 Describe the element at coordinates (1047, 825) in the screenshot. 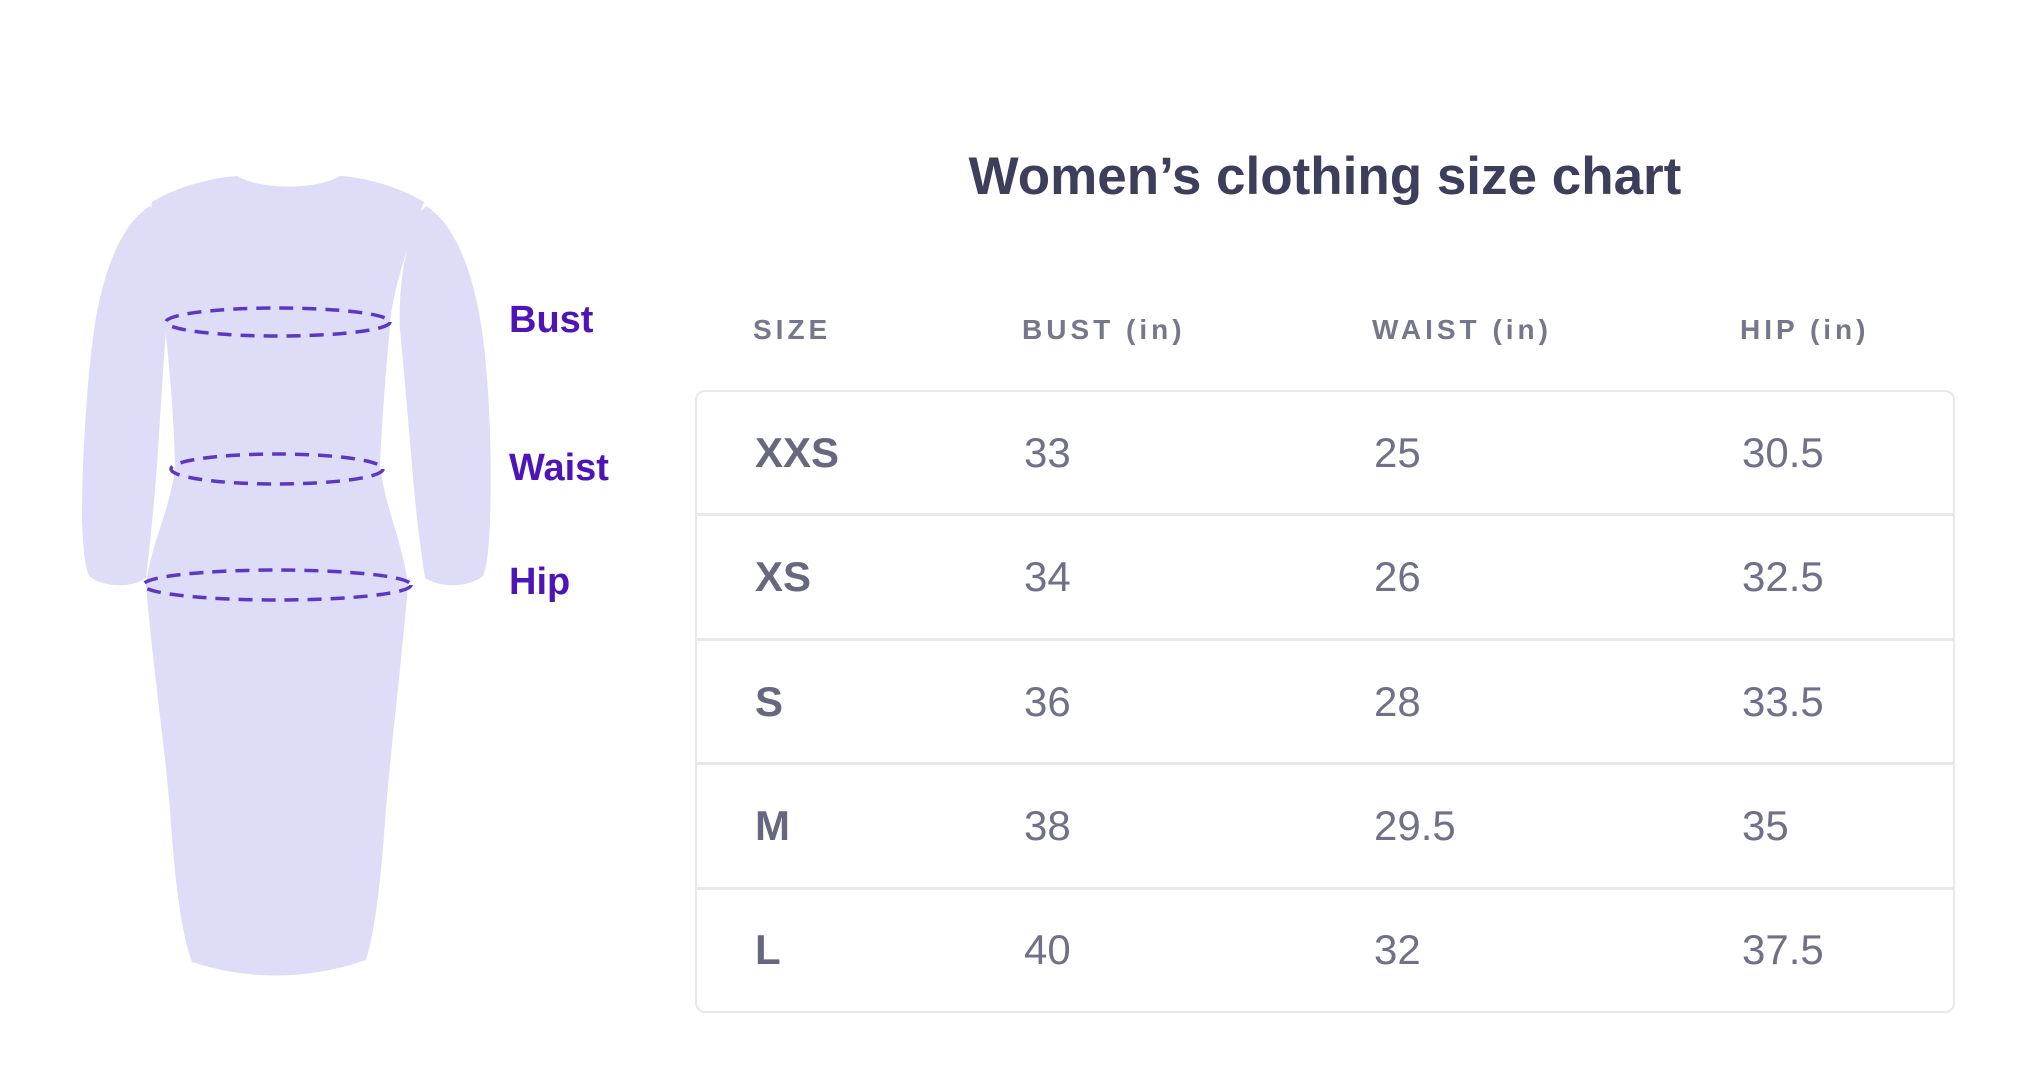

I see `bust-cell: 38` at that location.